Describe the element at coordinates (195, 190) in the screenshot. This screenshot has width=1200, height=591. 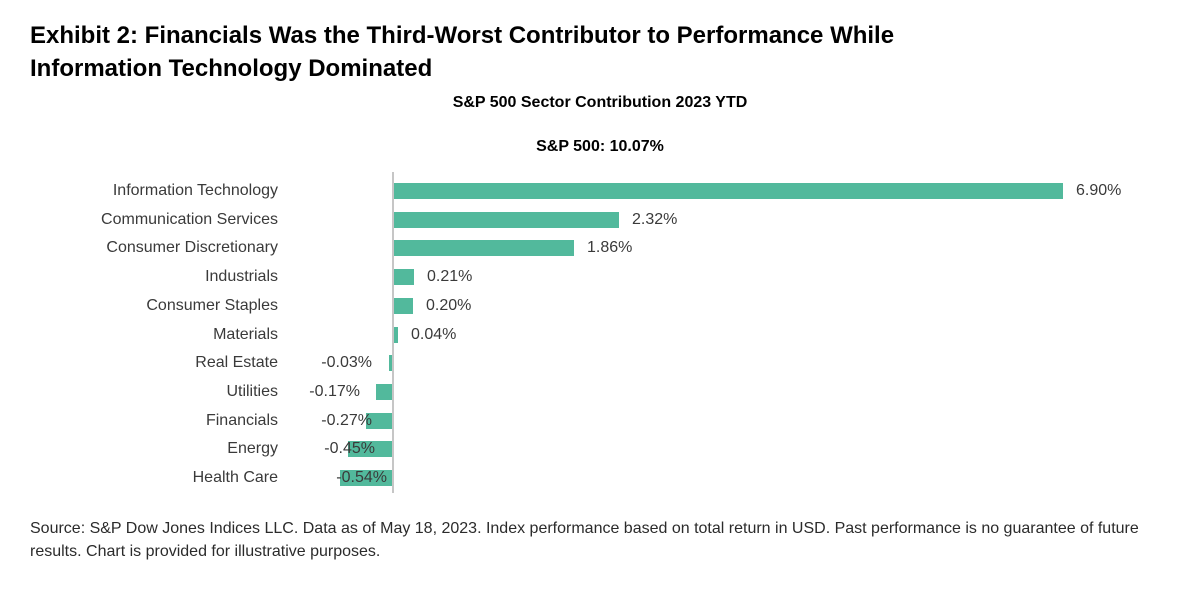
I see `category-label: Information Technology` at that location.